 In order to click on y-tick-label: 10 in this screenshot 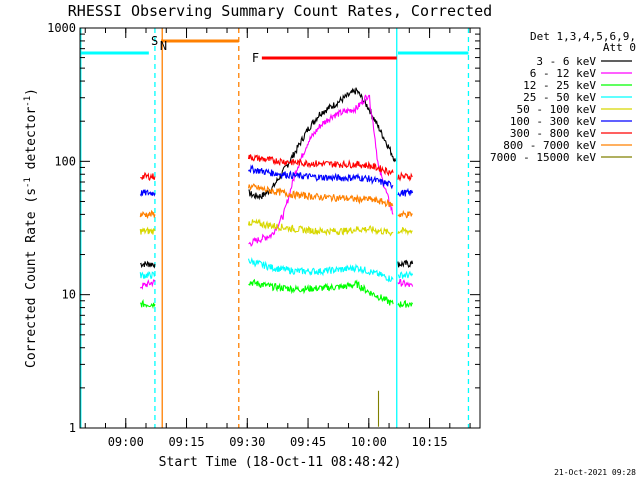, I will do `click(69, 295)`.